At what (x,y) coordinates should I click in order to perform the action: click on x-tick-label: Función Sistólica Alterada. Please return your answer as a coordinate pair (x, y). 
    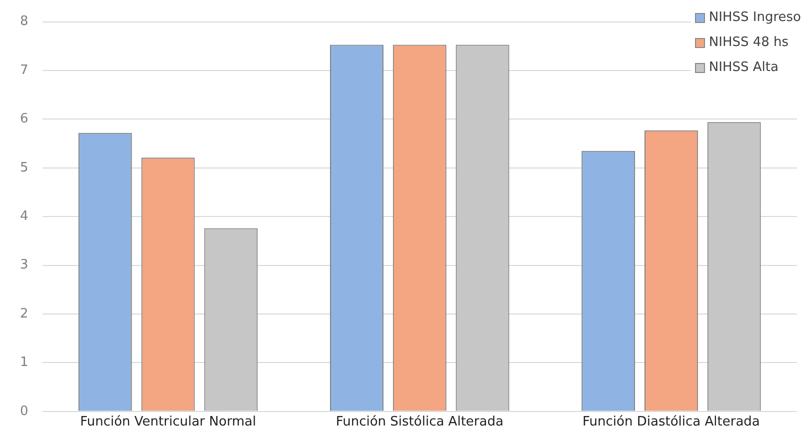
    Looking at the image, I should click on (420, 422).